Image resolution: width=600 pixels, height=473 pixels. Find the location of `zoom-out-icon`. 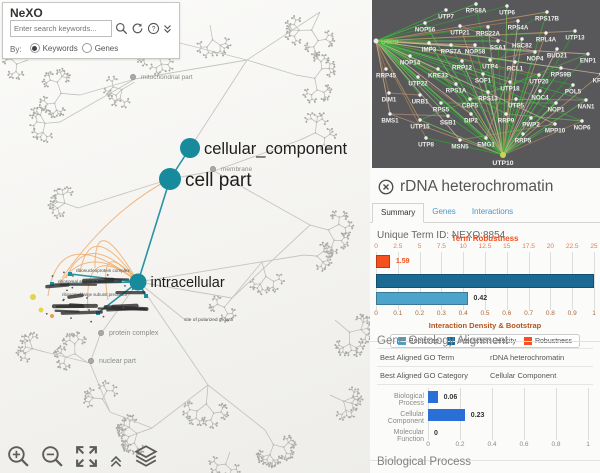

zoom-out-icon is located at coordinates (52, 456).